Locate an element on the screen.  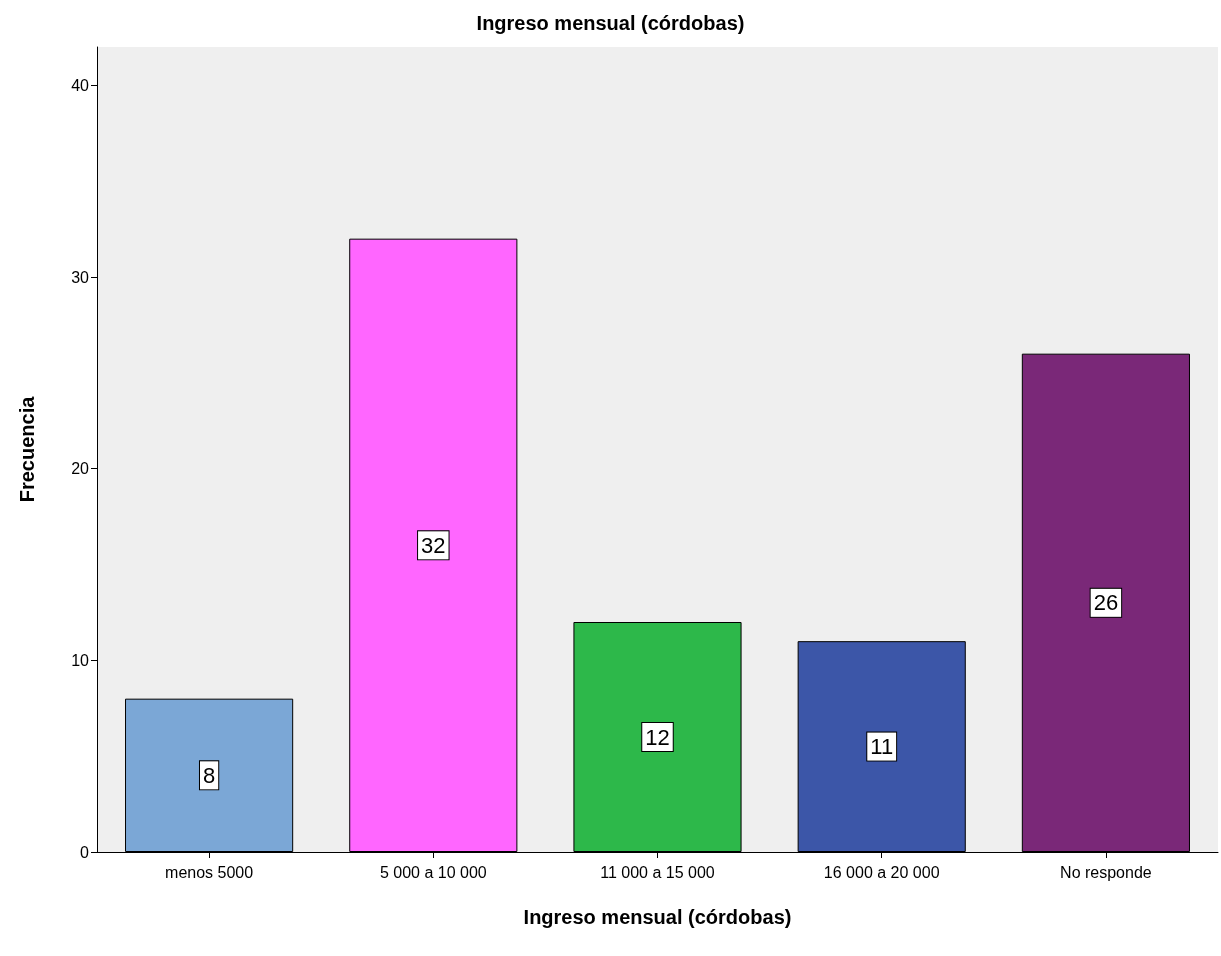
y-tick-label: 0 is located at coordinates (85, 852).